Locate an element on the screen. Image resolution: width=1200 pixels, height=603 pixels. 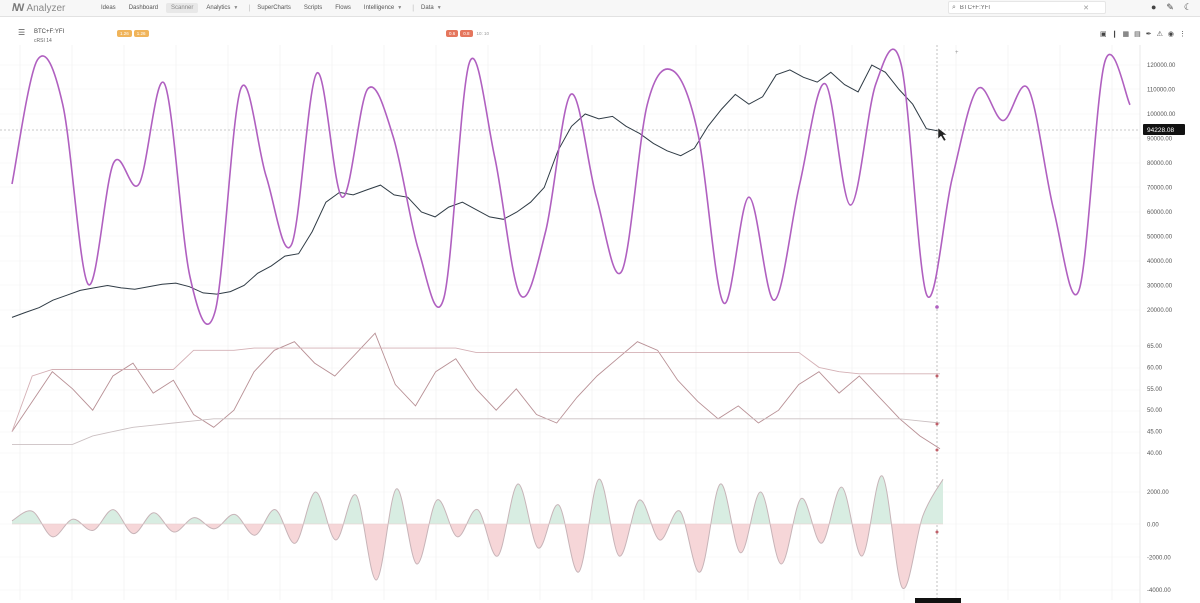
rsi-lower-marker is located at coordinates (937, 424).